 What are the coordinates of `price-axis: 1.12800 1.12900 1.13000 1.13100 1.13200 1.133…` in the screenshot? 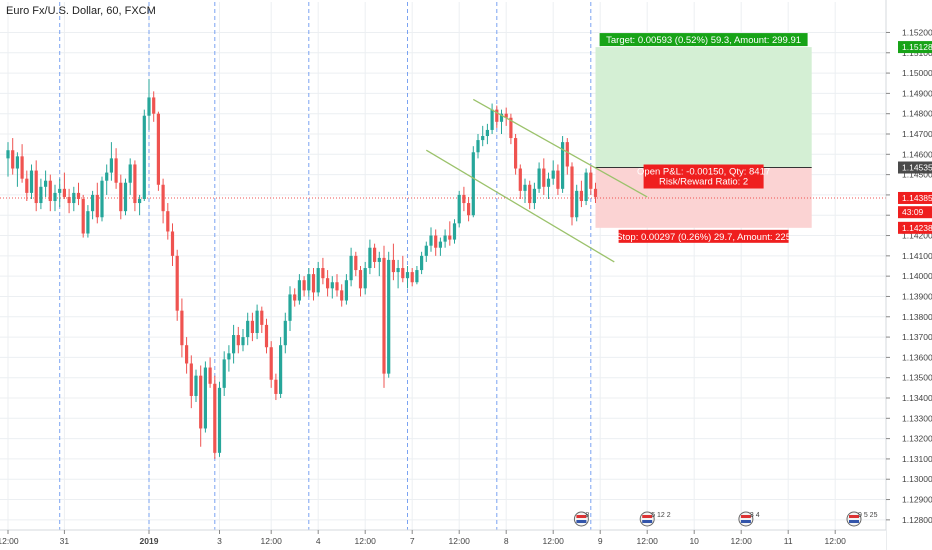 It's located at (908, 275).